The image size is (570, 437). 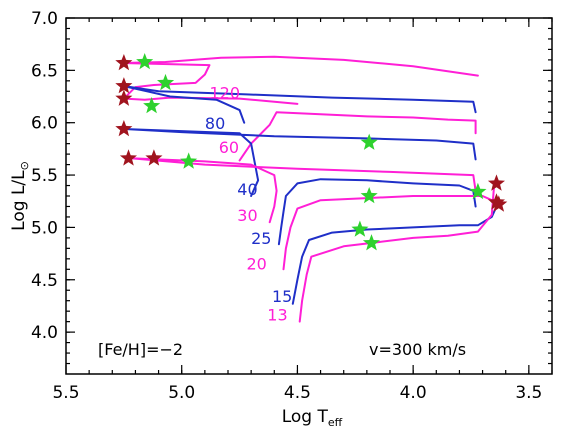 What do you see at coordinates (282, 296) in the screenshot?
I see `mass-label-15: 15` at bounding box center [282, 296].